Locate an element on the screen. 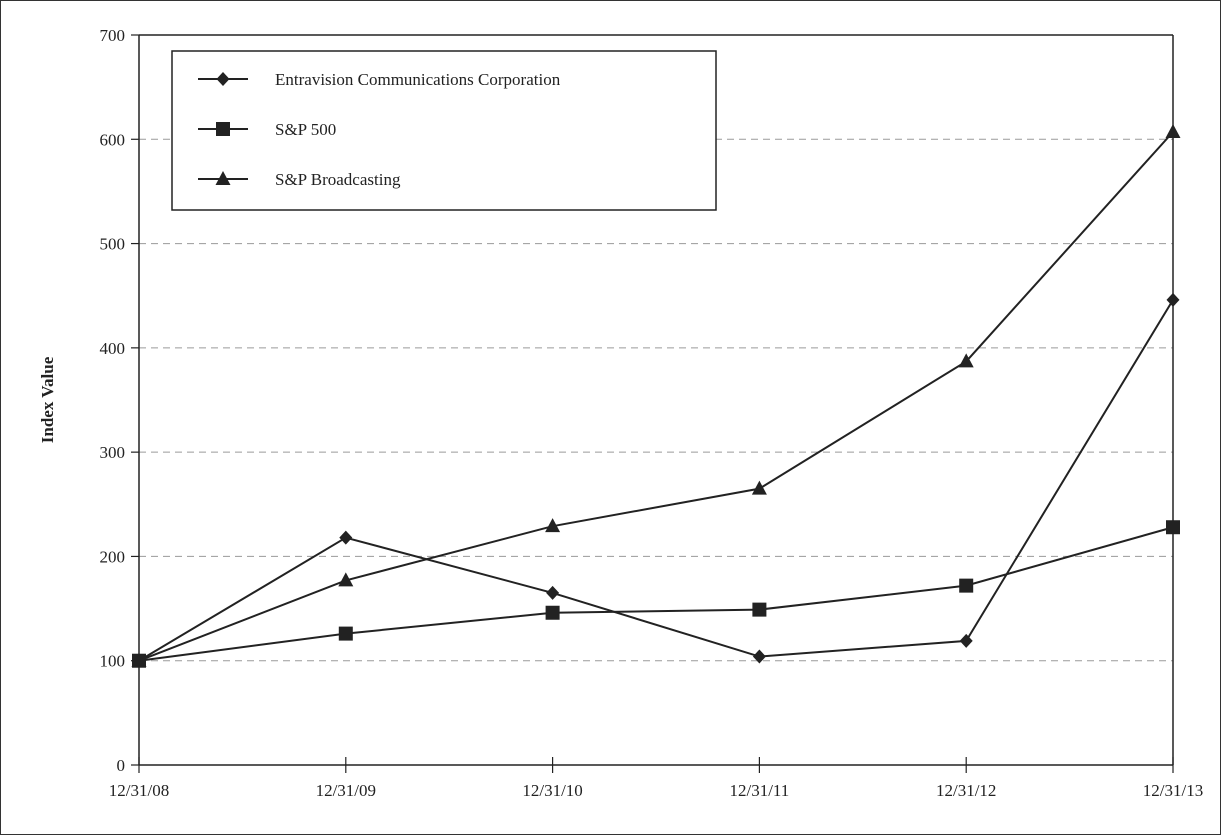 This screenshot has height=835, width=1221. y-tick-label: 300 is located at coordinates (113, 452).